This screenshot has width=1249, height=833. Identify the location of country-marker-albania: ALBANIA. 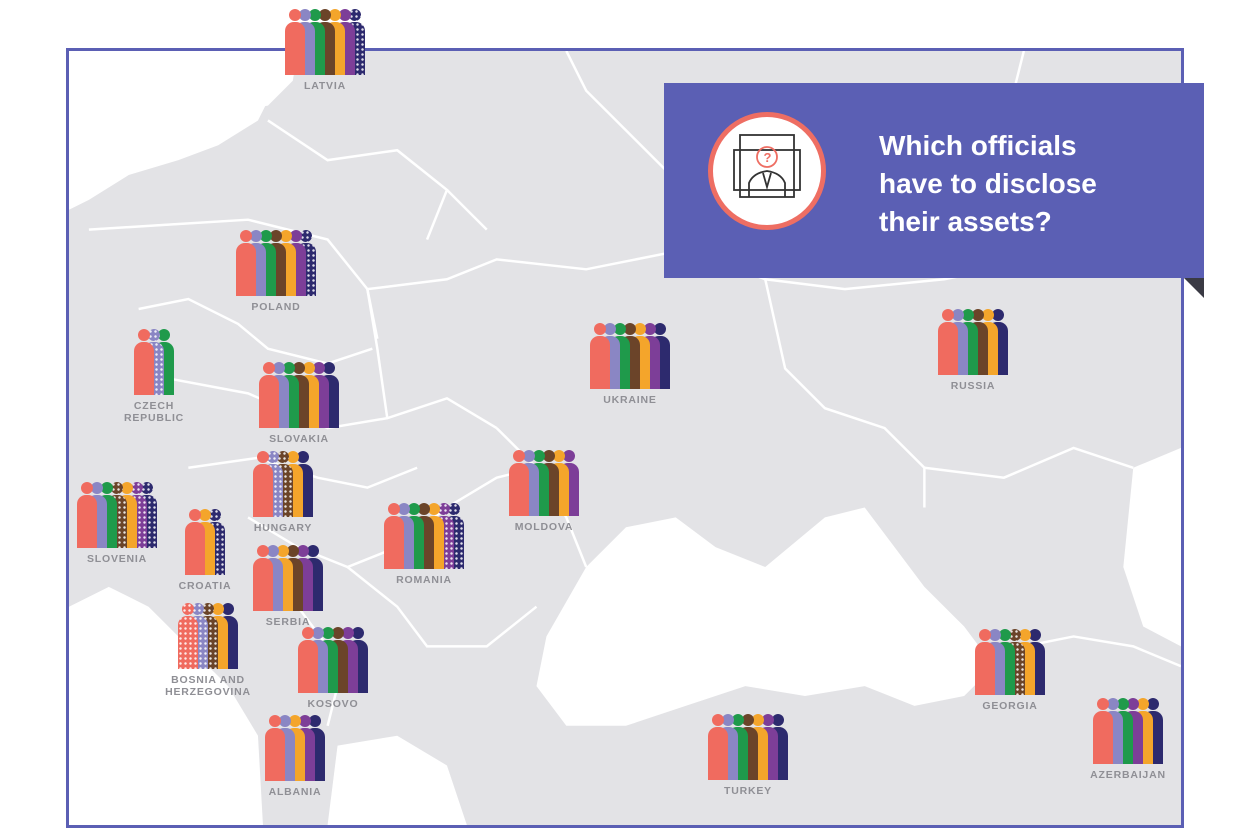
(295, 756).